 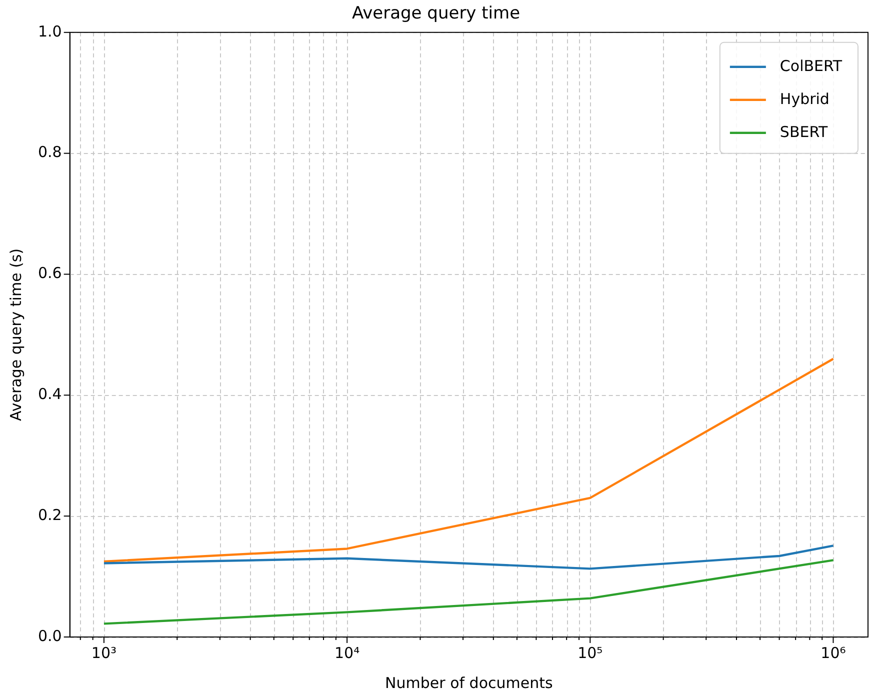 I want to click on x-tick-label: 10⁶, so click(x=833, y=653).